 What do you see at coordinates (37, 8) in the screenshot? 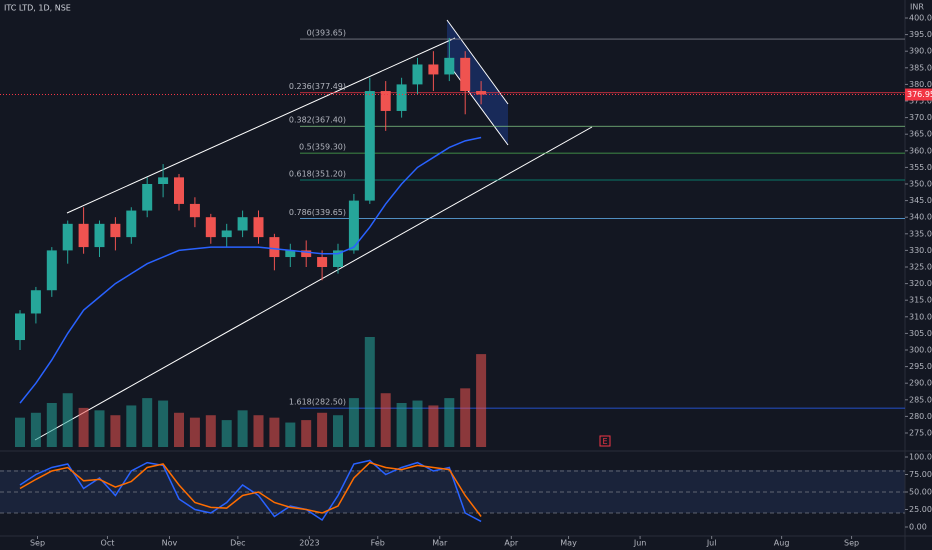
I see `symbol-title: ITC LTD, 1D, NSE` at bounding box center [37, 8].